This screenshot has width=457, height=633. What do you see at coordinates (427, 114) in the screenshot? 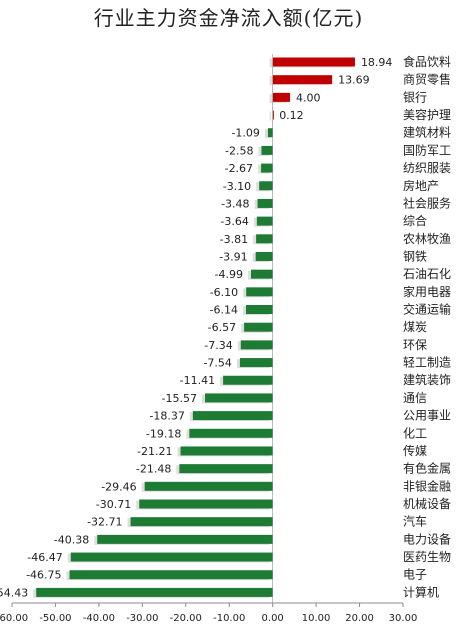
I see `category-label: 美容护理` at bounding box center [427, 114].